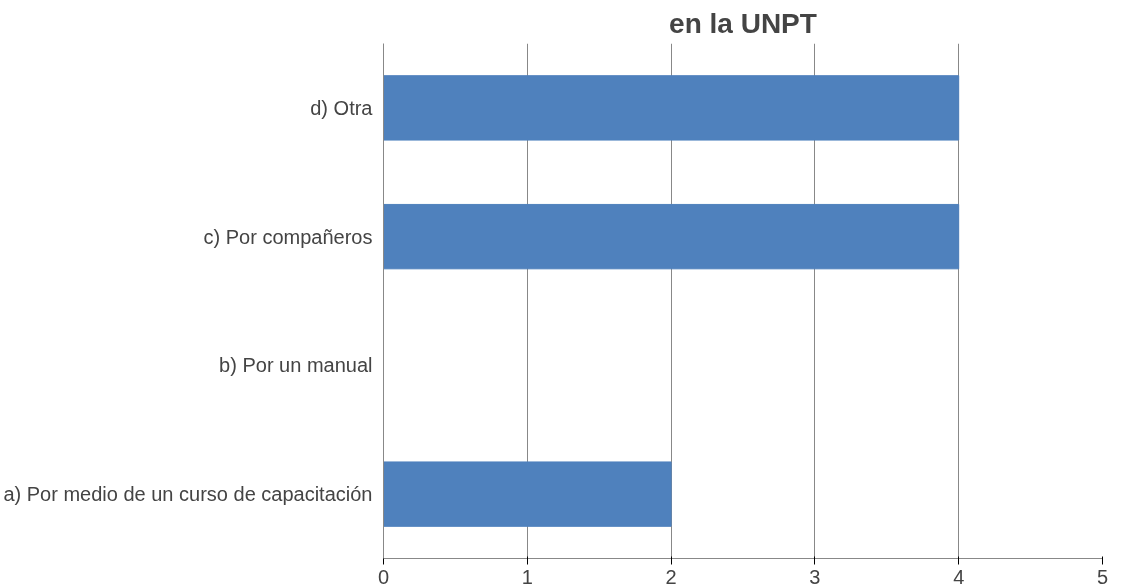  What do you see at coordinates (671, 575) in the screenshot?
I see `x-tick-label: 2` at bounding box center [671, 575].